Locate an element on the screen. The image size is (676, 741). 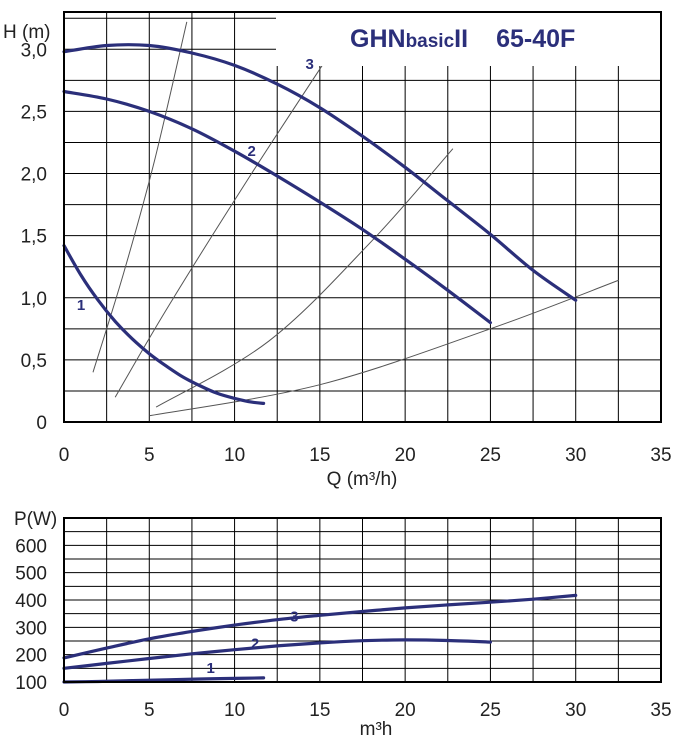
head-y-axis-title: H (m) is located at coordinates (26, 32).